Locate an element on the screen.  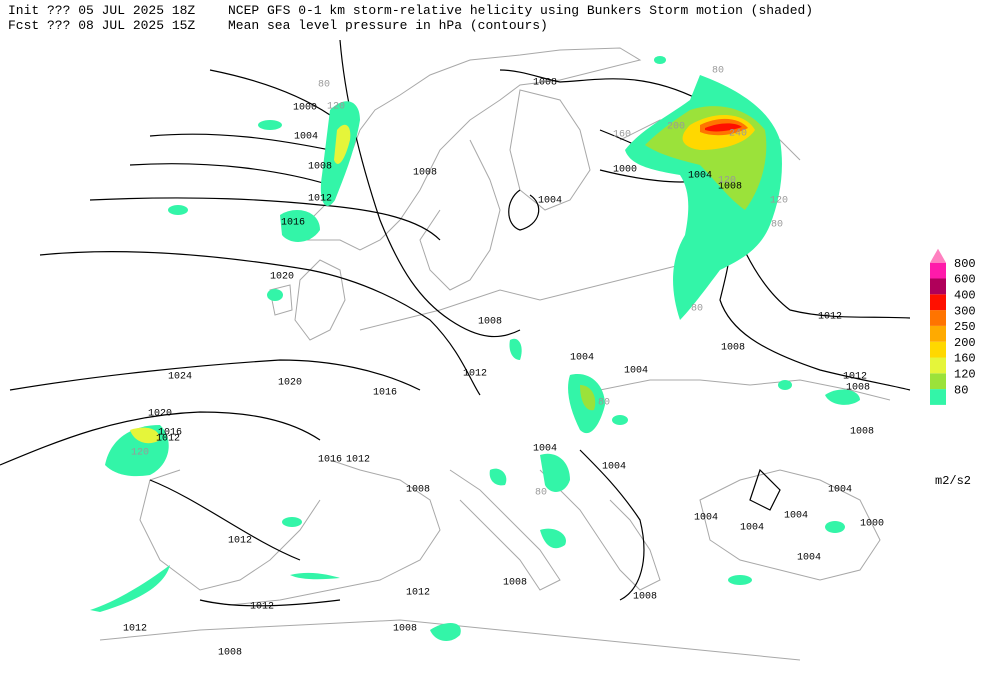
legend-label: 300 is located at coordinates (965, 311).